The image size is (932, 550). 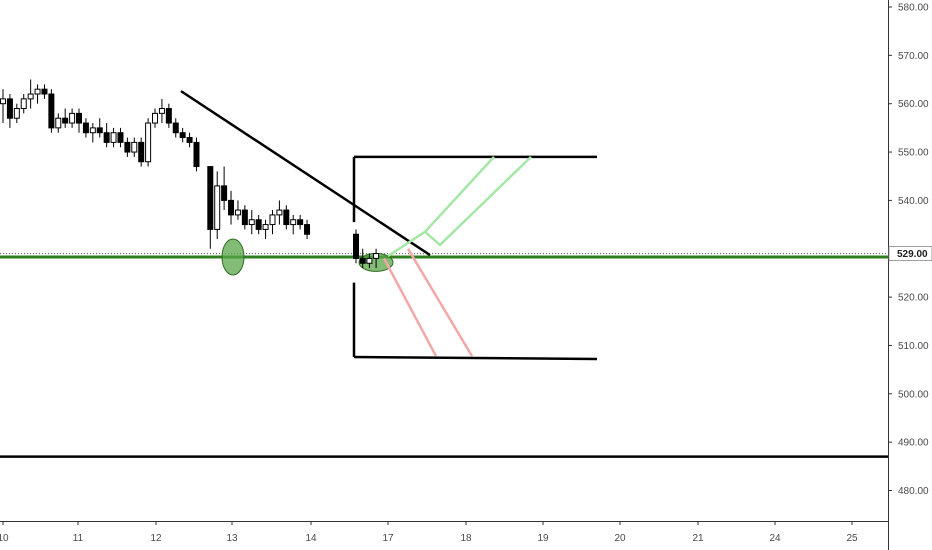 I want to click on candles-layer, so click(x=190, y=174).